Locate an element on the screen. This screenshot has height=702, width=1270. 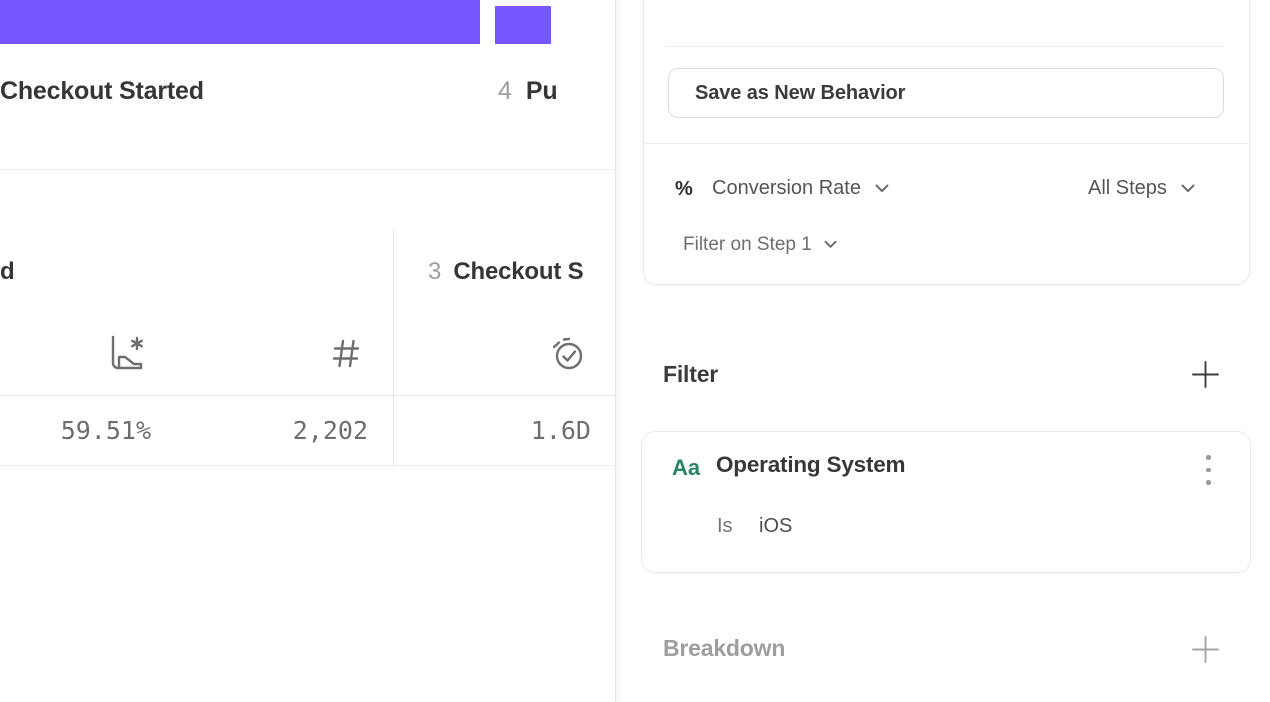
add-breakdown-button is located at coordinates (1205, 649).